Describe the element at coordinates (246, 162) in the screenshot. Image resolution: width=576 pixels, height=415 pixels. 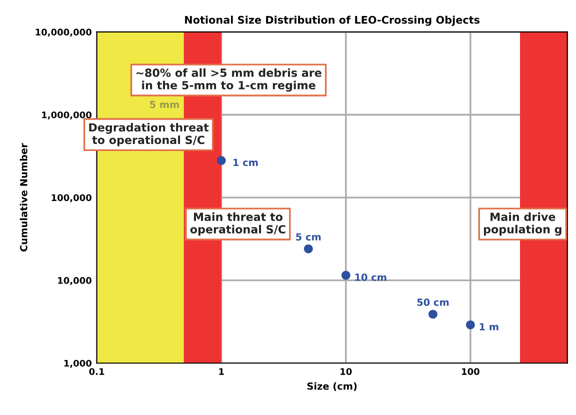
I see `annotation: 1 cm` at that location.